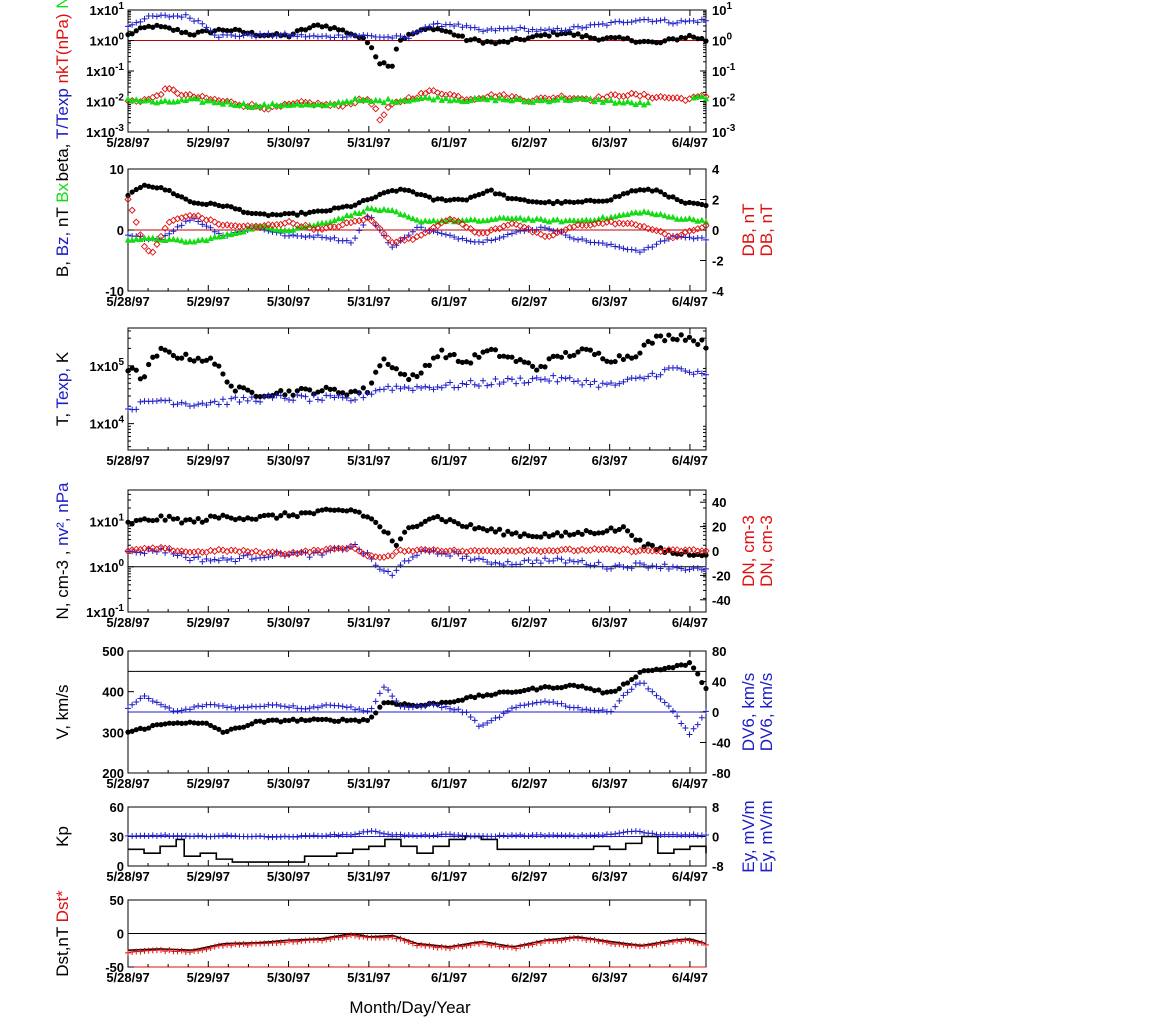  What do you see at coordinates (722, 9) in the screenshot?
I see `y2-tick-label: 101` at bounding box center [722, 9].